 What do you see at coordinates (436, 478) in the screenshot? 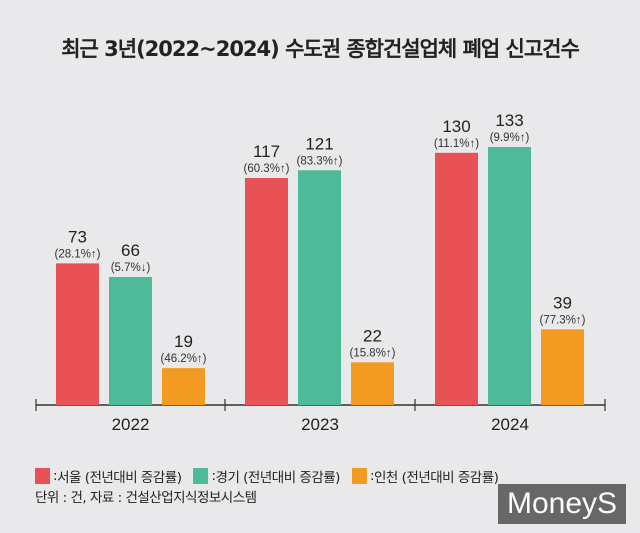
I see `legend-label-incheon: 인천 (전년대비 증감률)` at bounding box center [436, 478].